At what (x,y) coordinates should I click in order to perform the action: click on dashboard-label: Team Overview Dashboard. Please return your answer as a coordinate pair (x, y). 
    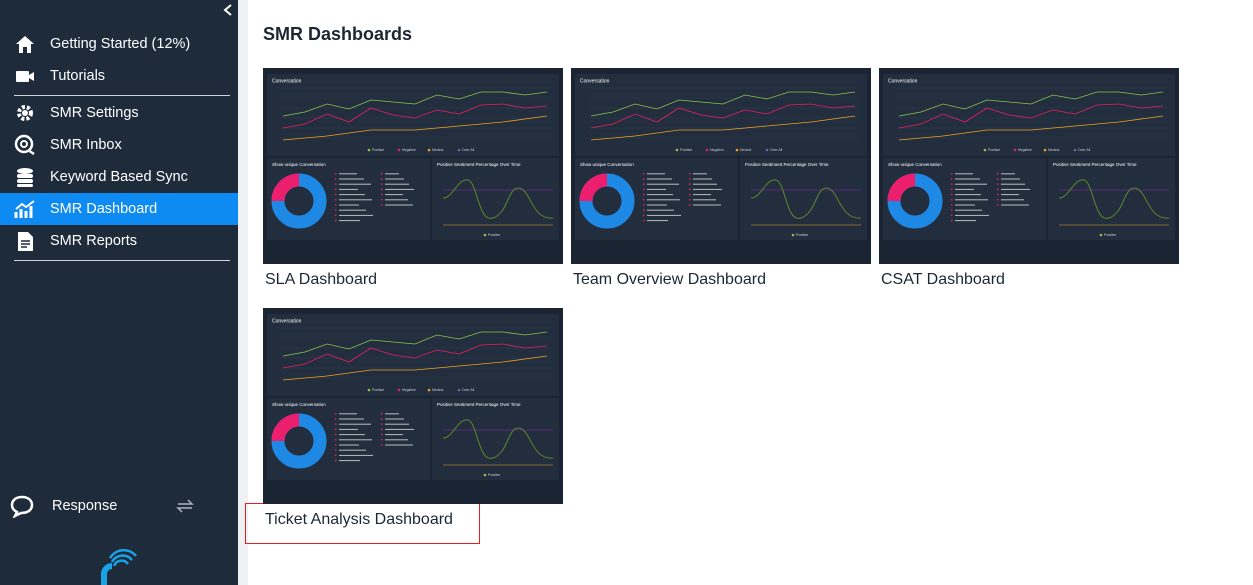
    Looking at the image, I should click on (669, 279).